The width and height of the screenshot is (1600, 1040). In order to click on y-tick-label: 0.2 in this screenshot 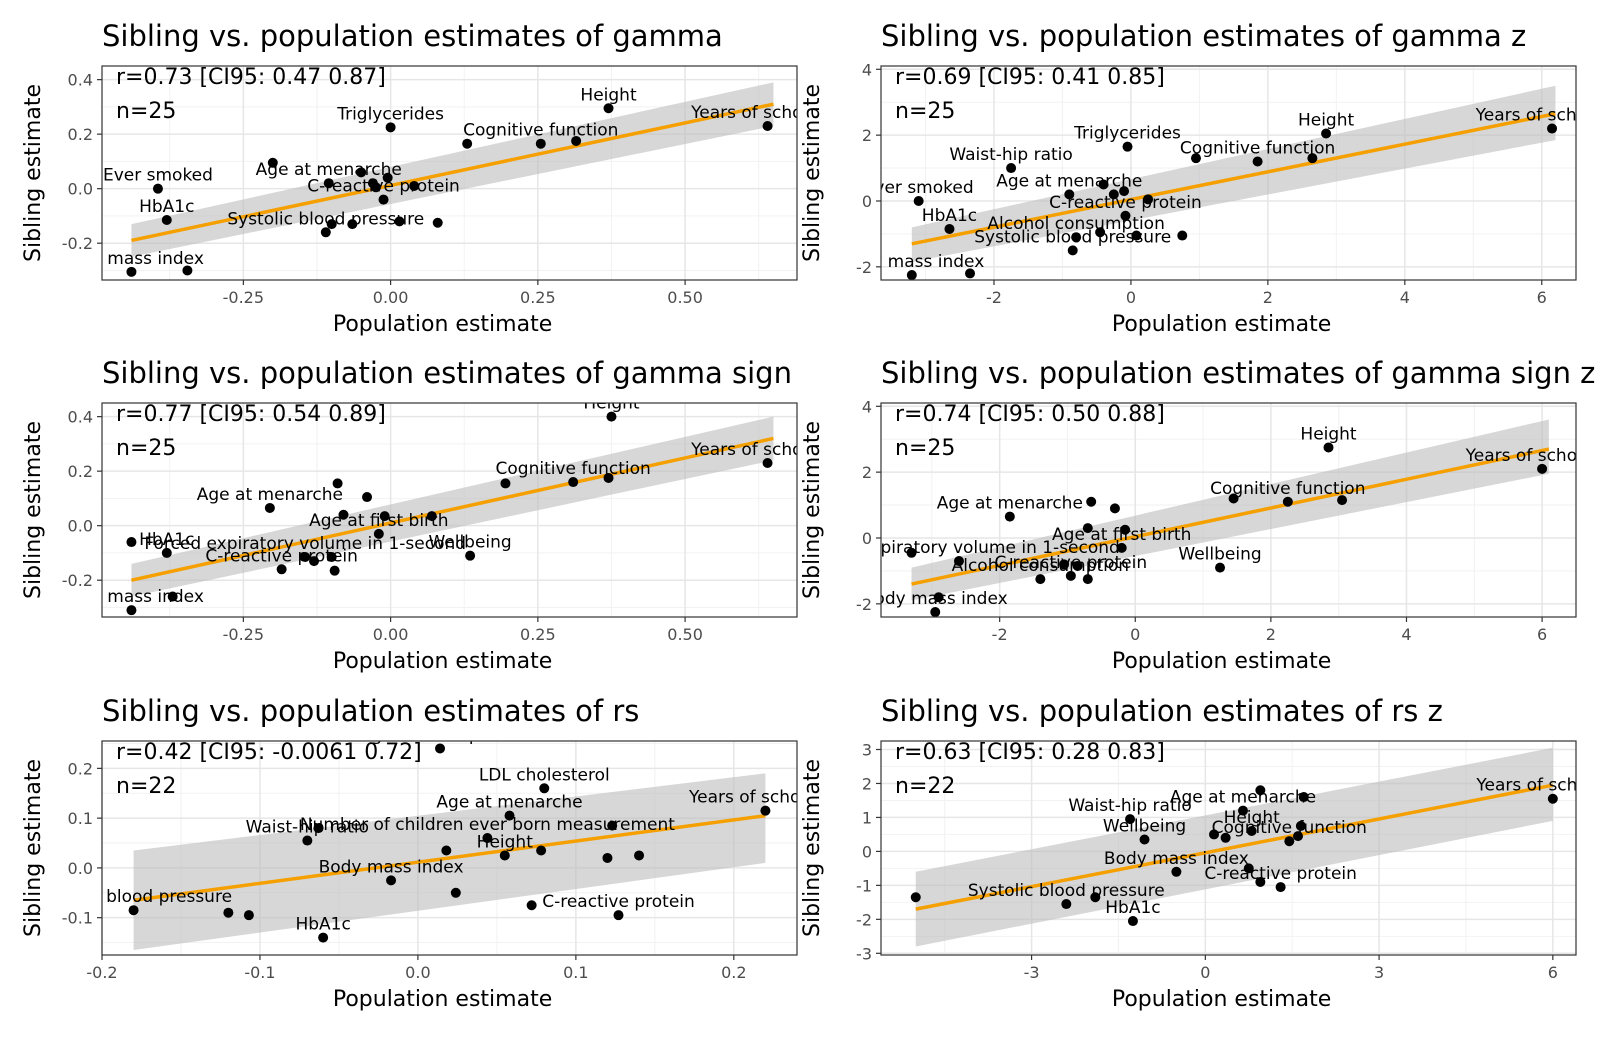, I will do `click(80, 768)`.